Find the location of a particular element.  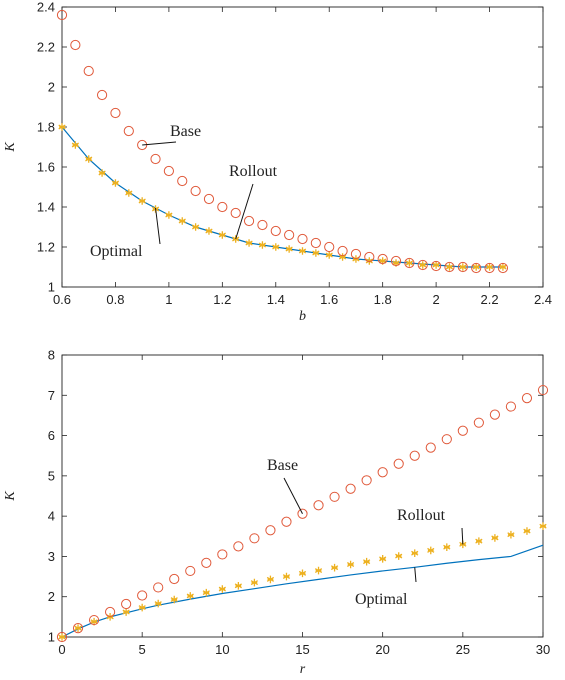

x-tick-label: 1 is located at coordinates (168, 299).